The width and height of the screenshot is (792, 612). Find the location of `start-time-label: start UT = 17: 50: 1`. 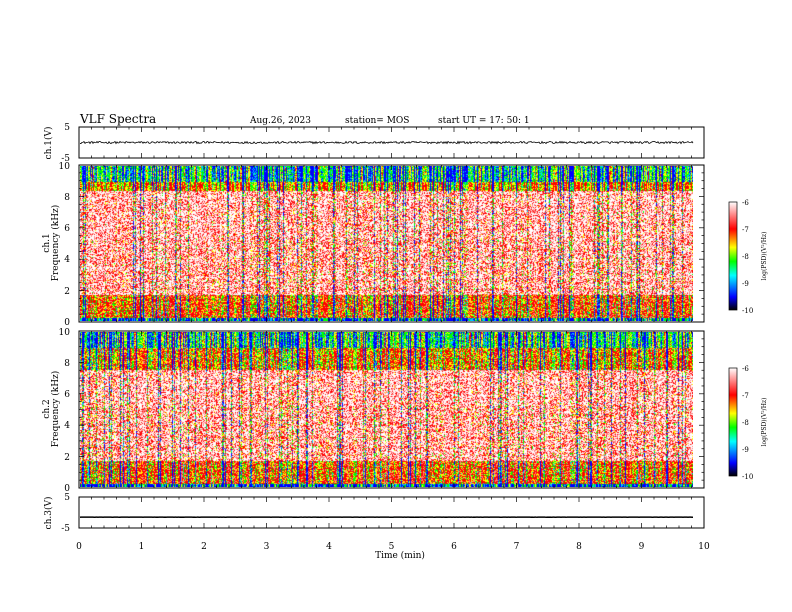

start-time-label: start UT = 17: 50: 1 is located at coordinates (484, 121).